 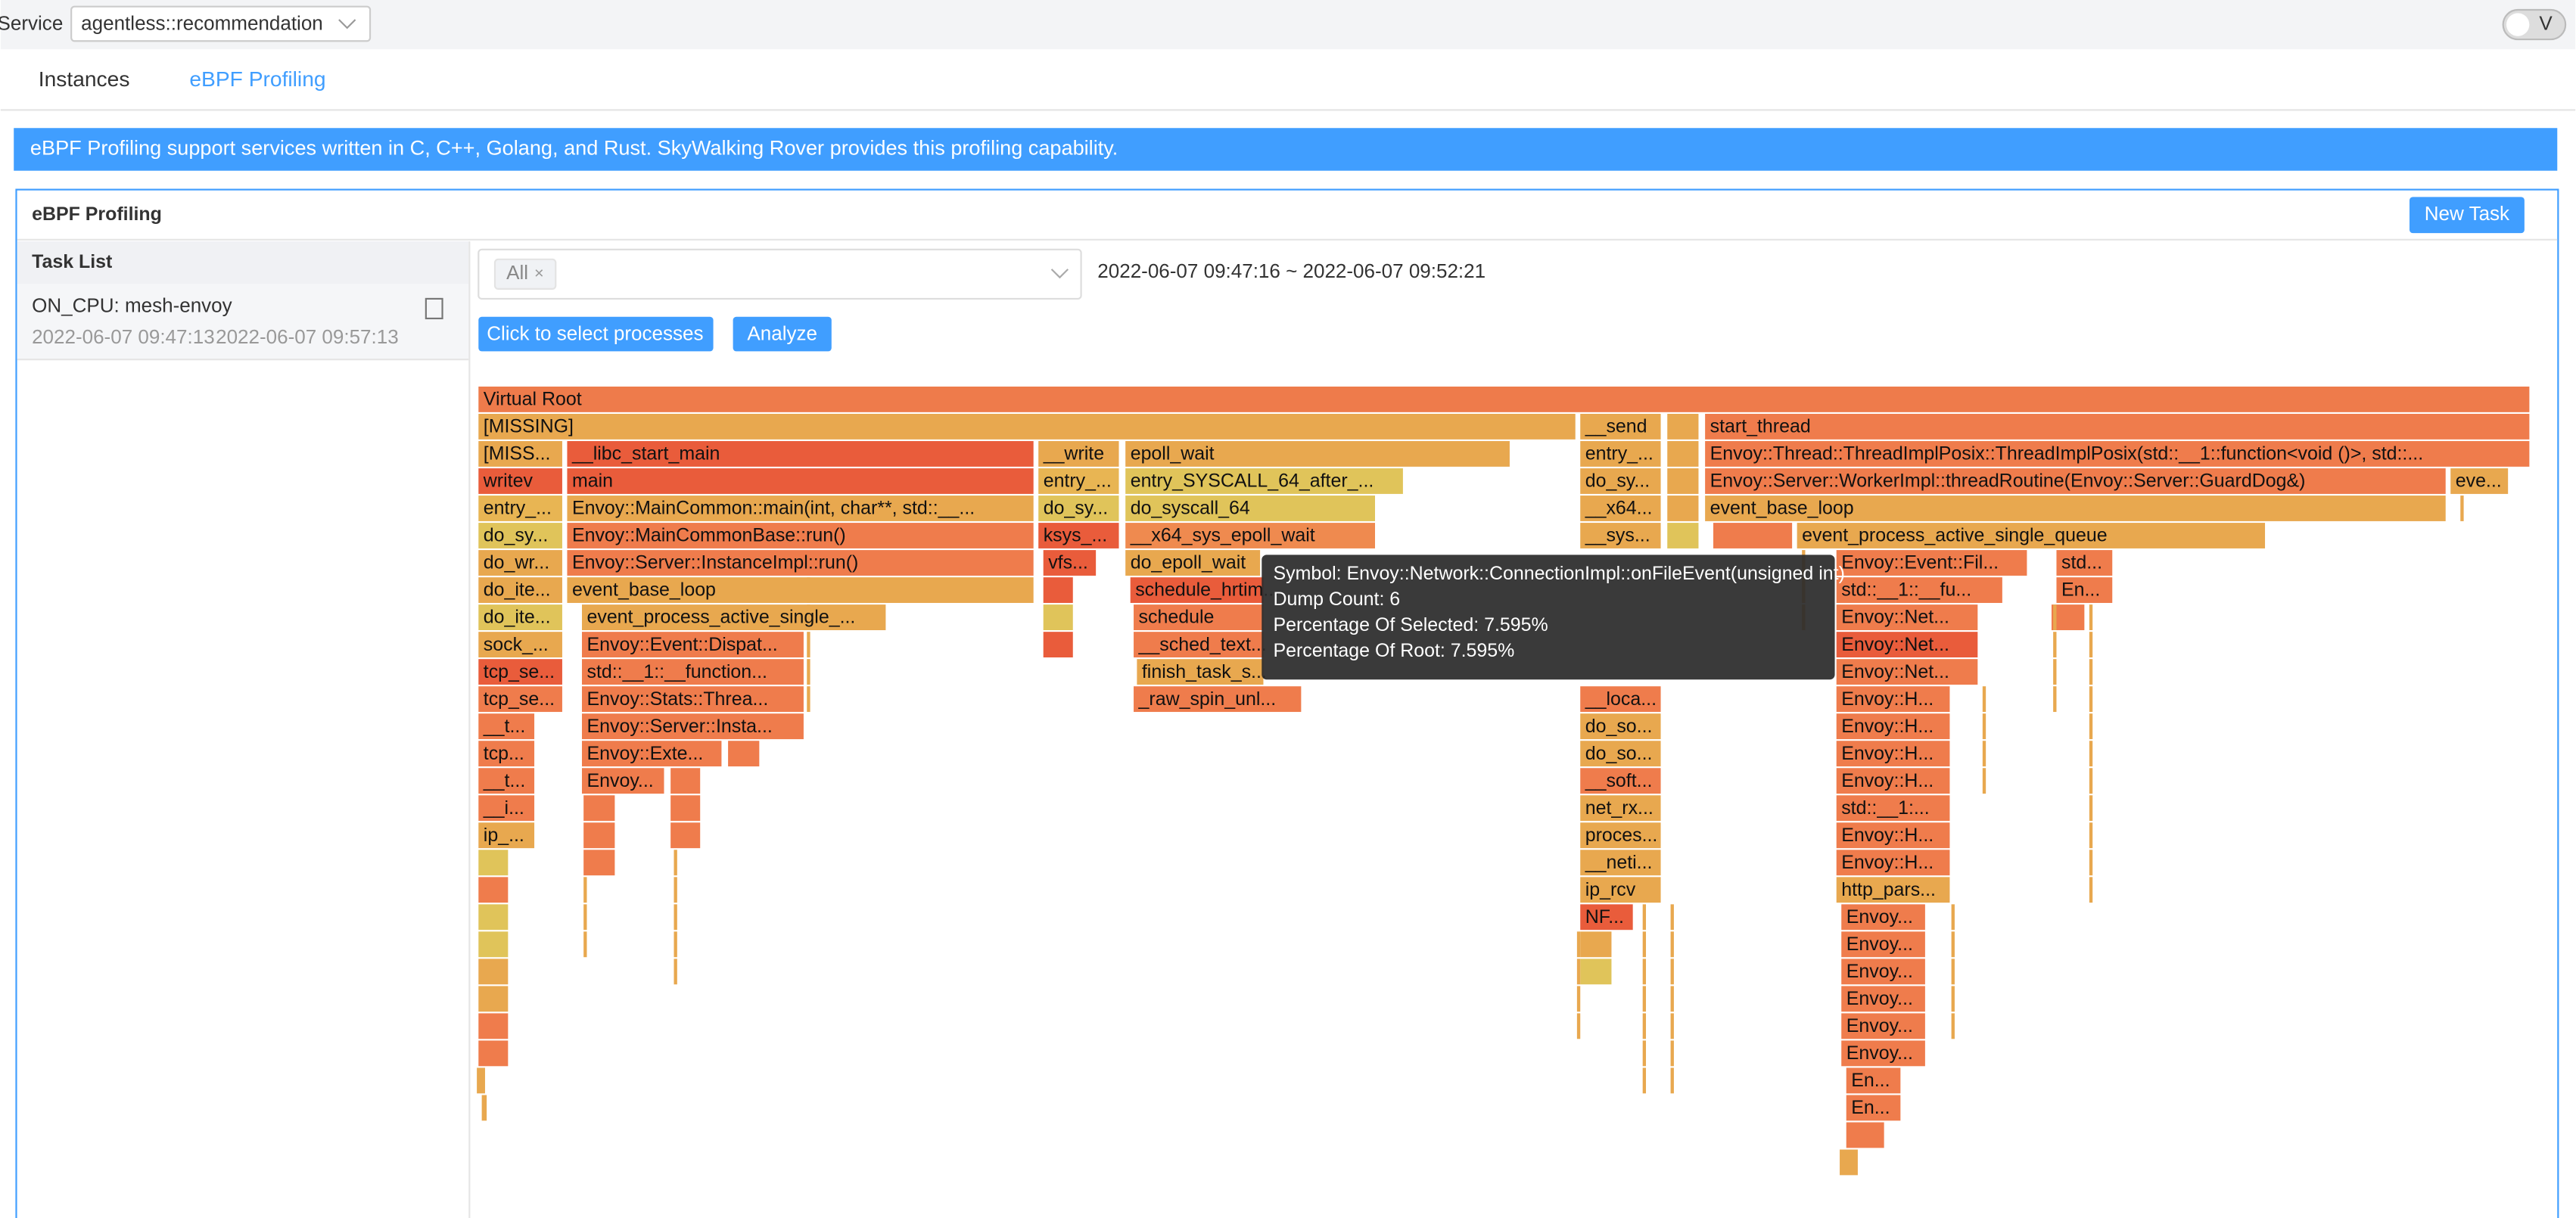 I want to click on task-icon, so click(x=434, y=308).